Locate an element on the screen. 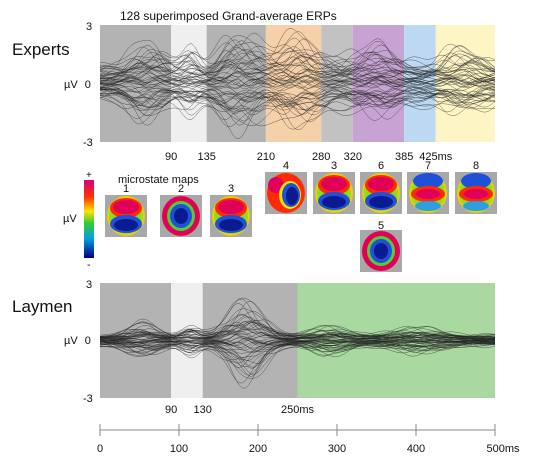  time-axis-tick-label: 200 is located at coordinates (258, 449).